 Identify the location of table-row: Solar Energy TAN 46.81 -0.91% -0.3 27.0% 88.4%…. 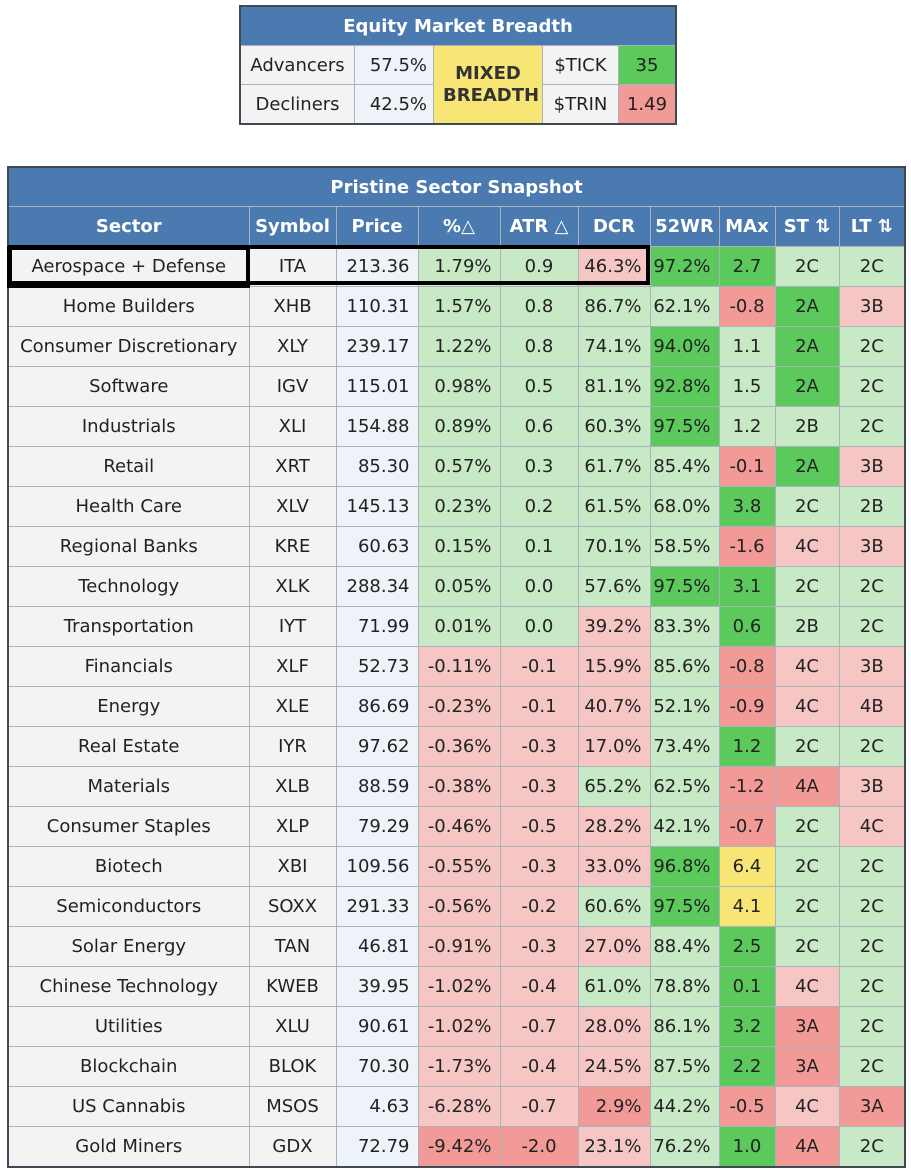
(456, 946).